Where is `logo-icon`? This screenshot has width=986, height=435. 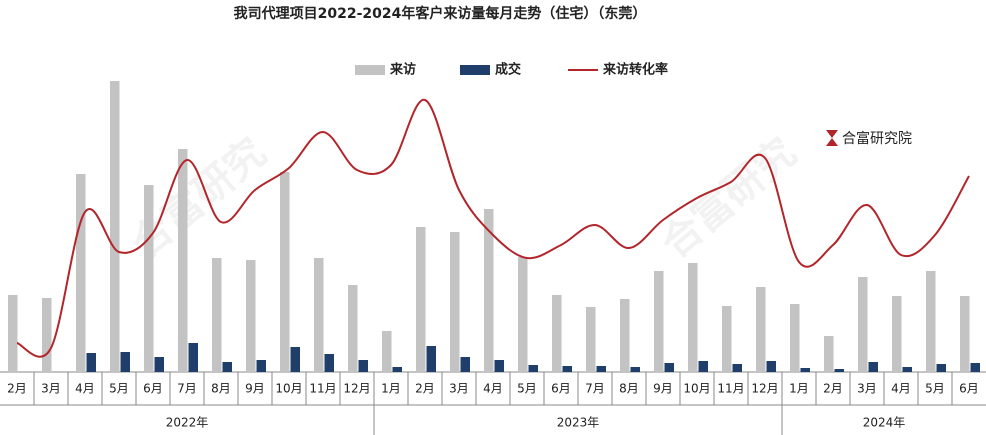 logo-icon is located at coordinates (832, 138).